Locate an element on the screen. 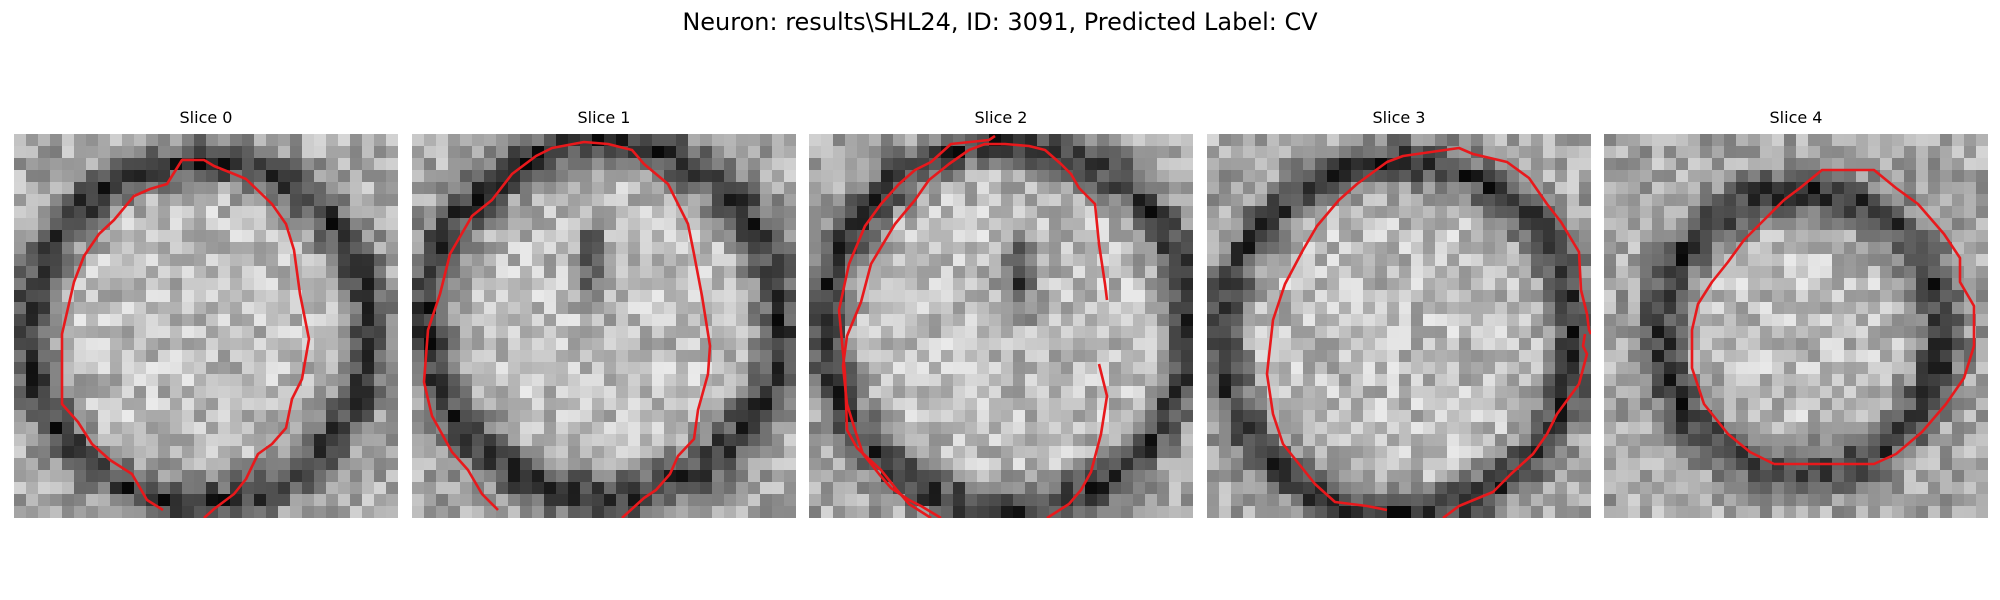 Image resolution: width=2000 pixels, height=600 pixels. slice-title: Slice 1 is located at coordinates (604, 117).